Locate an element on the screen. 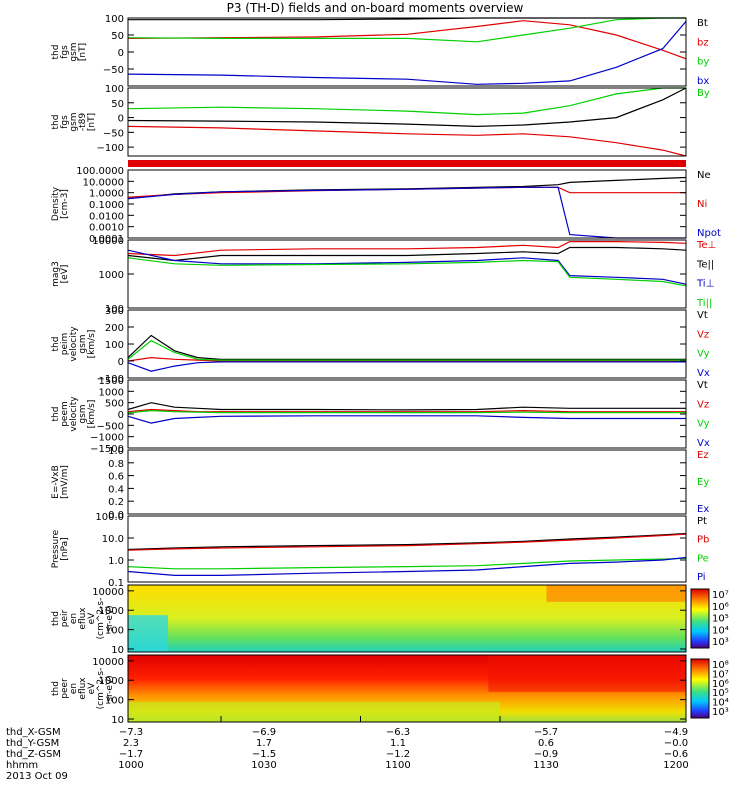 Image resolution: width=750 pixels, height=800 pixels. y-axis-label: eflux is located at coordinates (83, 688).